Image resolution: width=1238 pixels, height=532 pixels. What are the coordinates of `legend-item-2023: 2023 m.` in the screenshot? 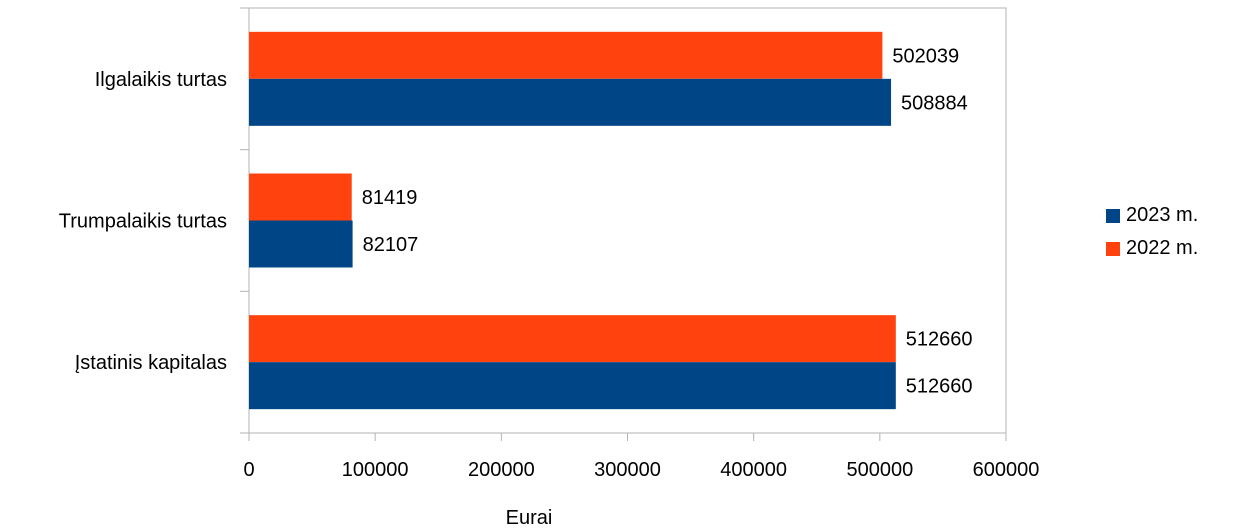 It's located at (1152, 215).